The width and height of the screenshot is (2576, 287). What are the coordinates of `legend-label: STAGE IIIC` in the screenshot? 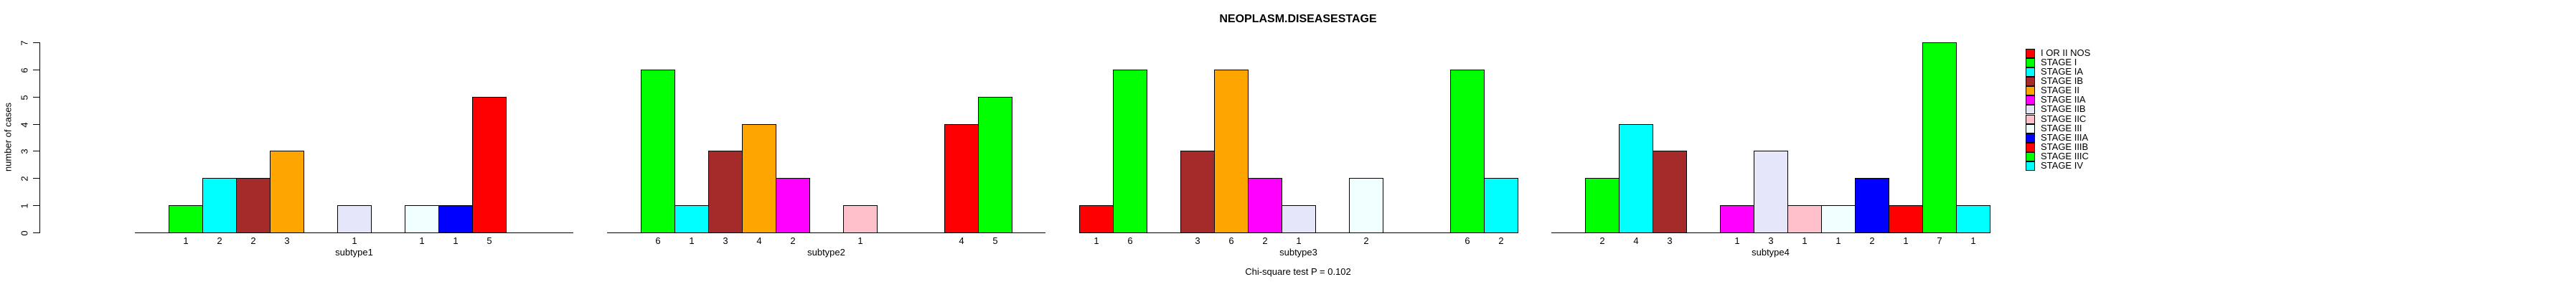 It's located at (2065, 156).